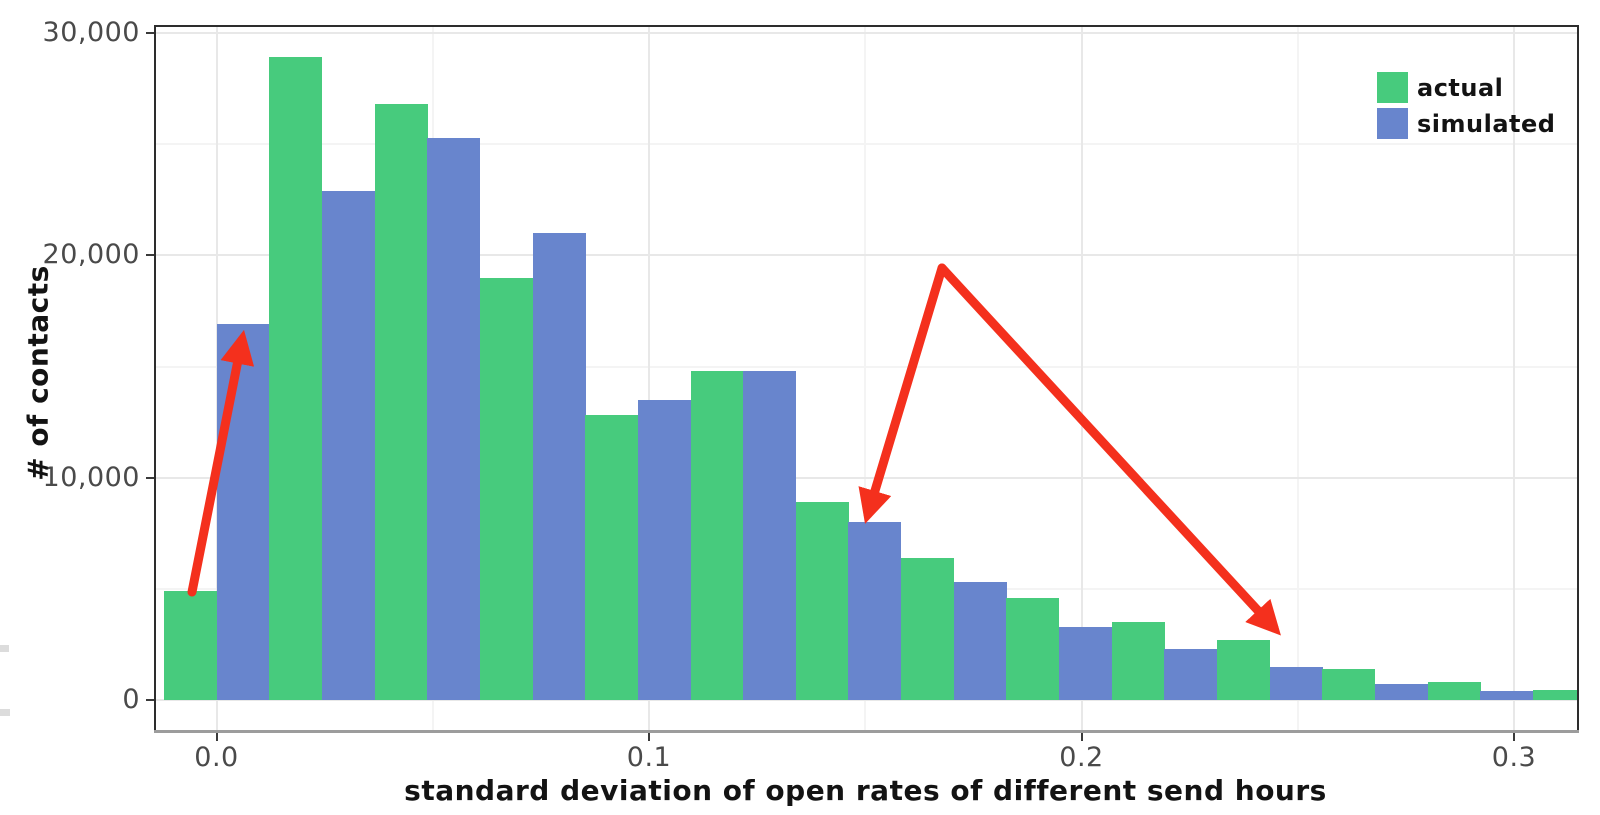  I want to click on legend-row-actual: actual, so click(1466, 87).